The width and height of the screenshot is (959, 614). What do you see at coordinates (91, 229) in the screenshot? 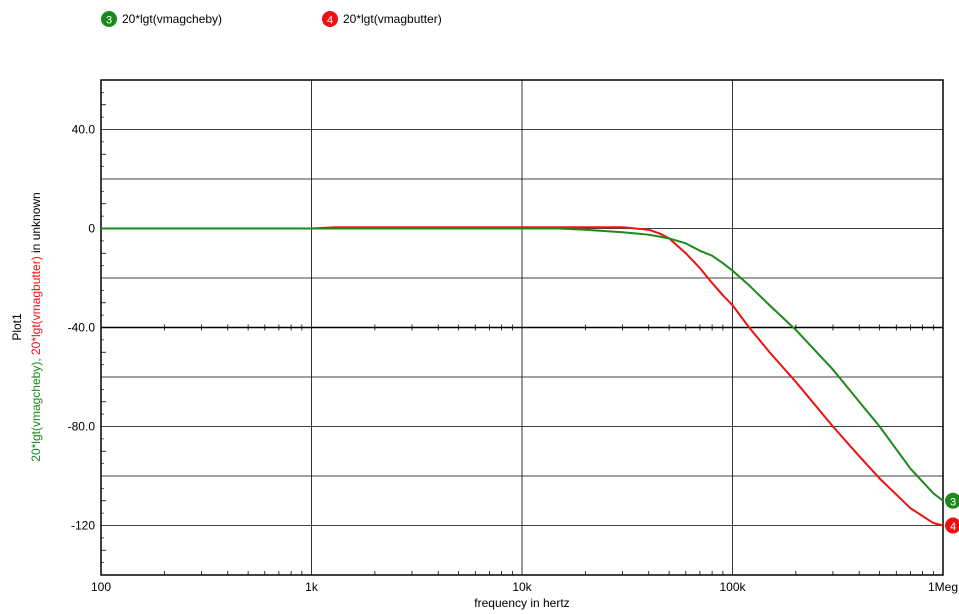
I see `y-tick-label: 0` at bounding box center [91, 229].